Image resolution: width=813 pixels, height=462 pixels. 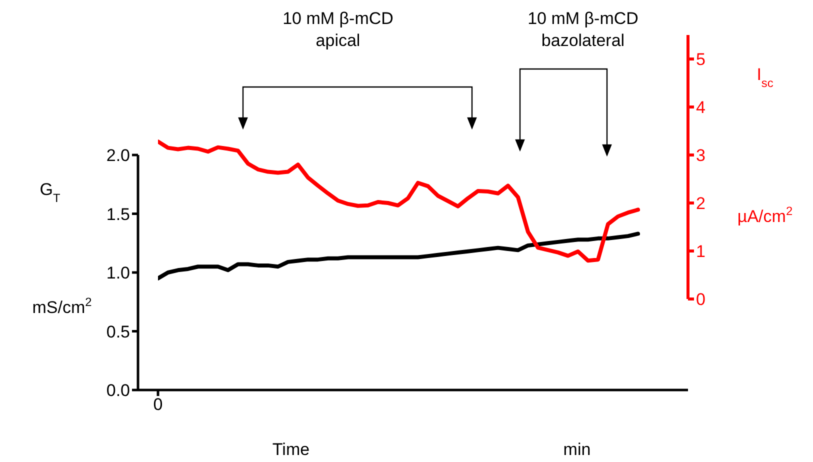 What do you see at coordinates (701, 156) in the screenshot?
I see `y2-tick-label: 3` at bounding box center [701, 156].